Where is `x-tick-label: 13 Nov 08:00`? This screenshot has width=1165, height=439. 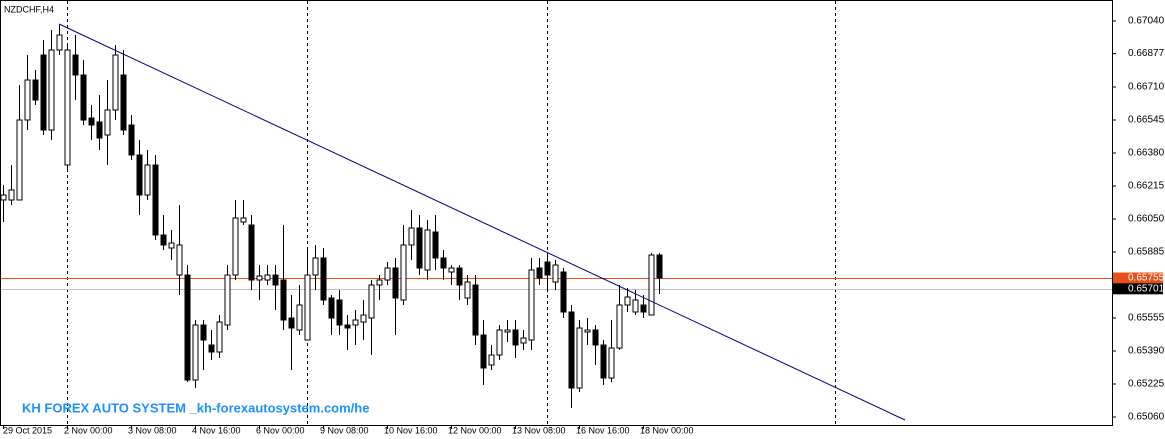
x-tick-label: 13 Nov 08:00 is located at coordinates (539, 430).